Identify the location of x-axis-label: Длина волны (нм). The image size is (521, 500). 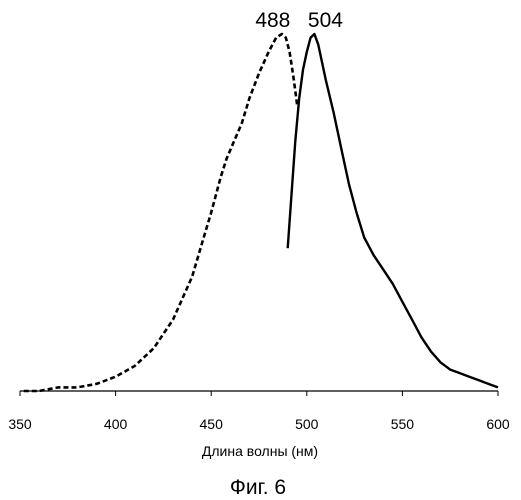
(260, 451).